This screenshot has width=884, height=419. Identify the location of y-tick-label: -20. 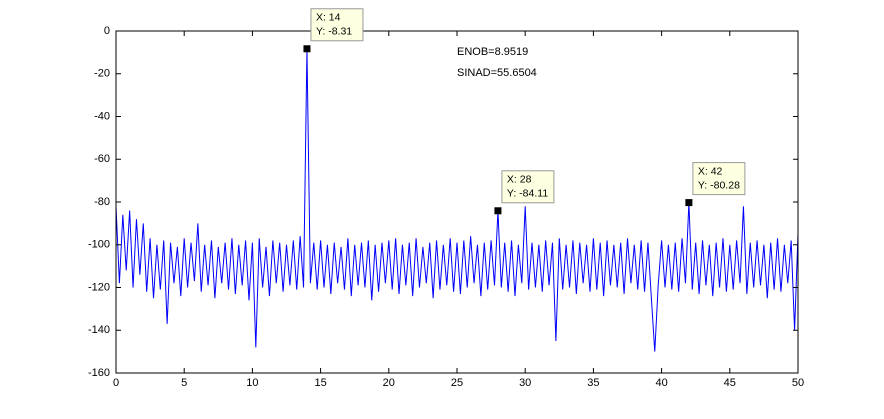
(102, 74).